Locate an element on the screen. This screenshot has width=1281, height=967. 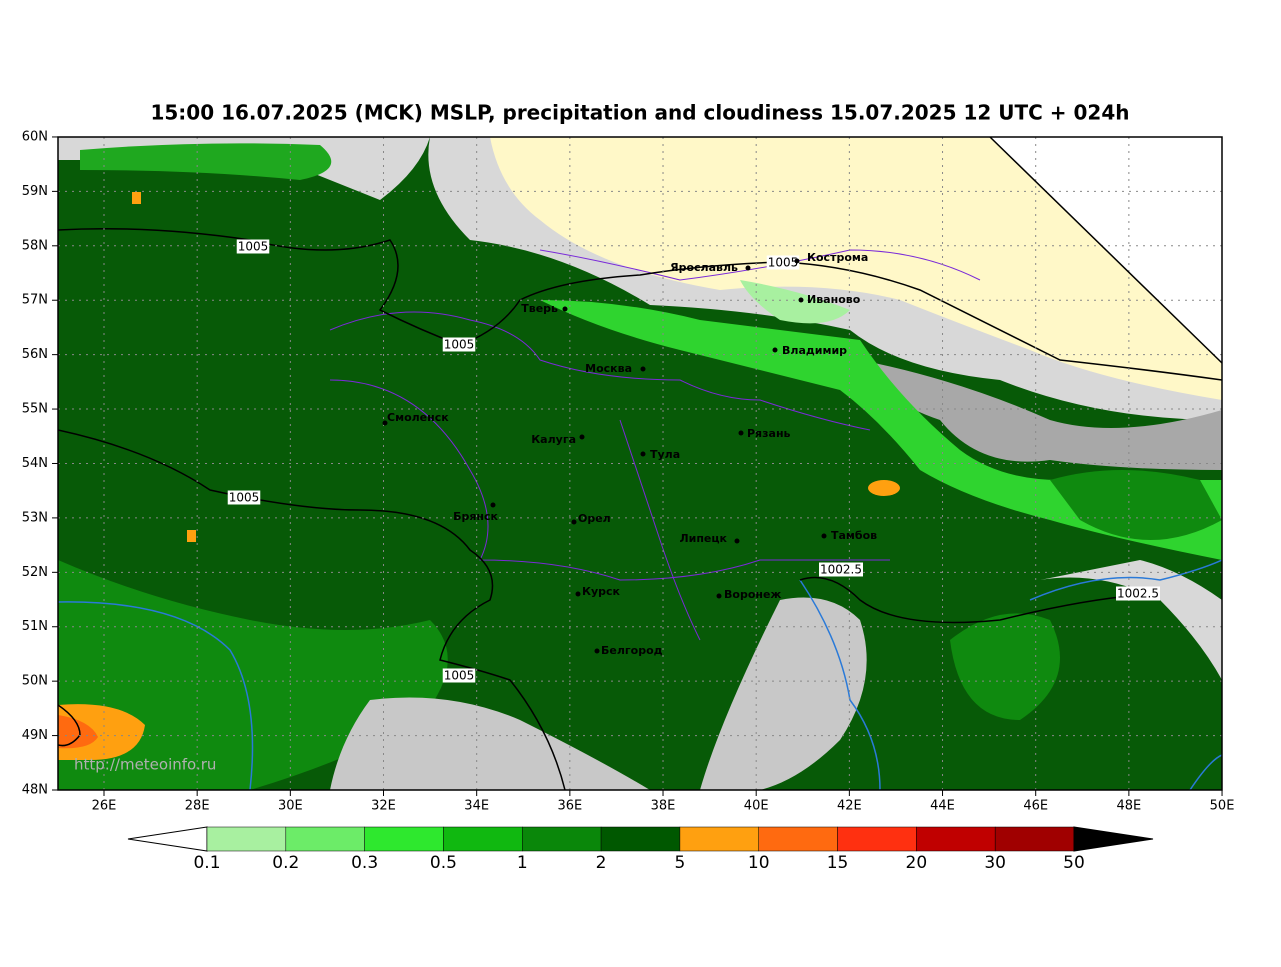
colorbar-label: 50 is located at coordinates (1074, 863).